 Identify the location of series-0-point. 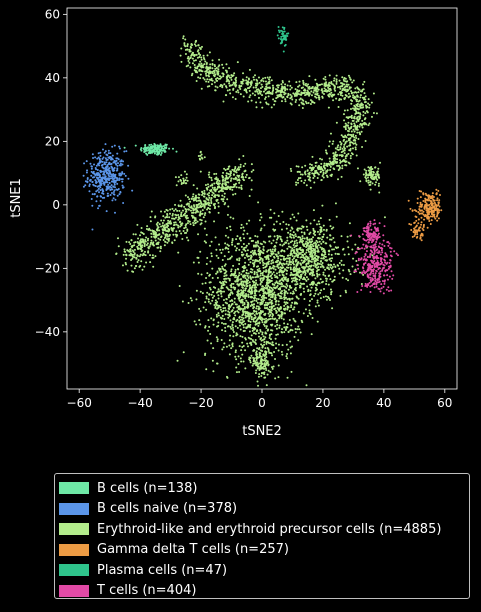
(149, 148).